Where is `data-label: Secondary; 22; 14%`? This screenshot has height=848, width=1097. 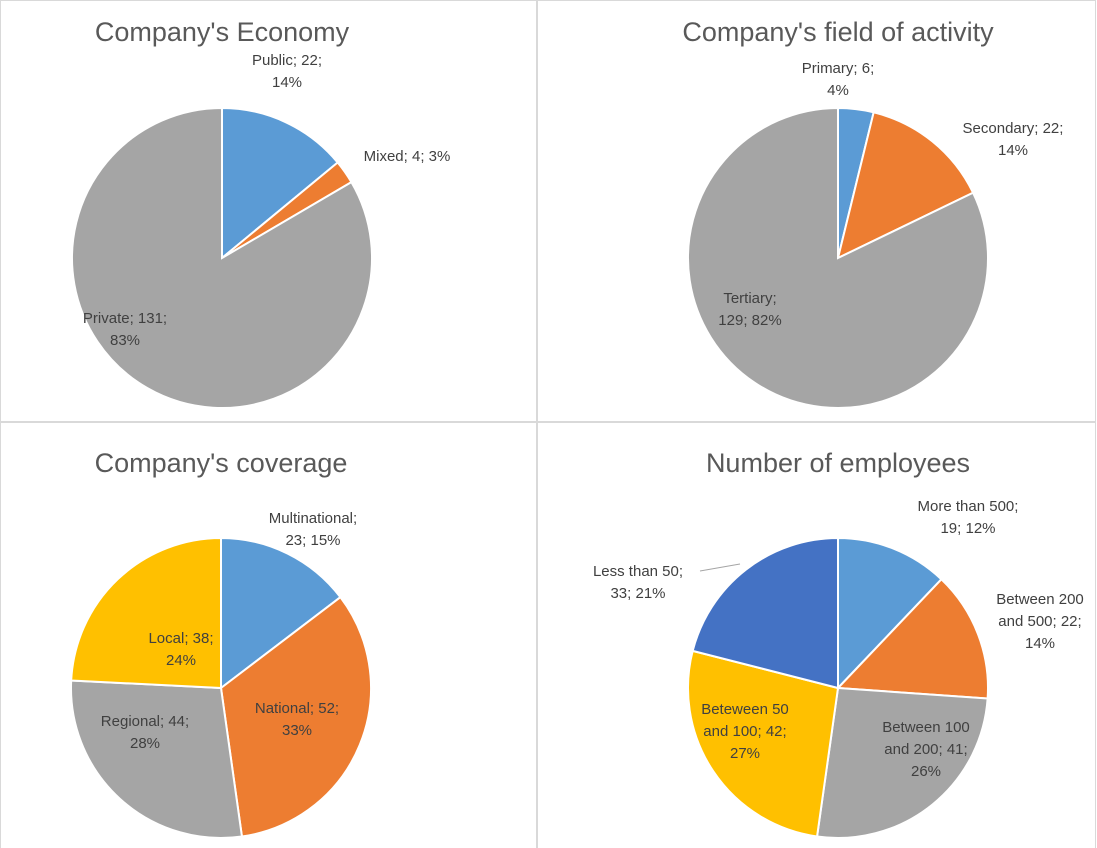 data-label: Secondary; 22; 14% is located at coordinates (1013, 139).